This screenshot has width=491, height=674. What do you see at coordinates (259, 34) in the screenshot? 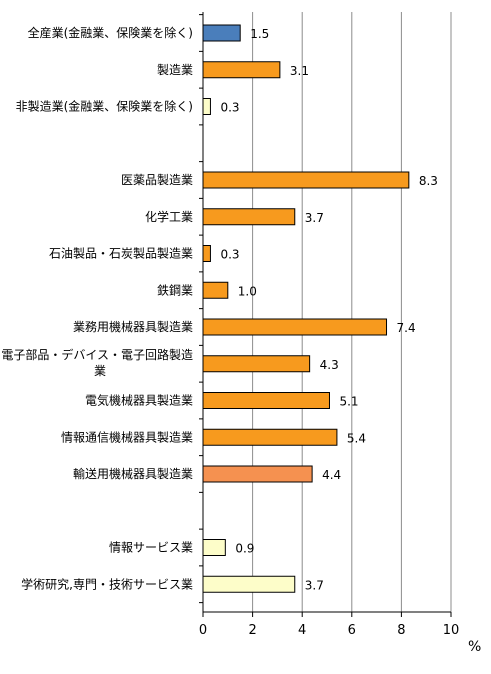
I see `value-label: 1.5` at bounding box center [259, 34].